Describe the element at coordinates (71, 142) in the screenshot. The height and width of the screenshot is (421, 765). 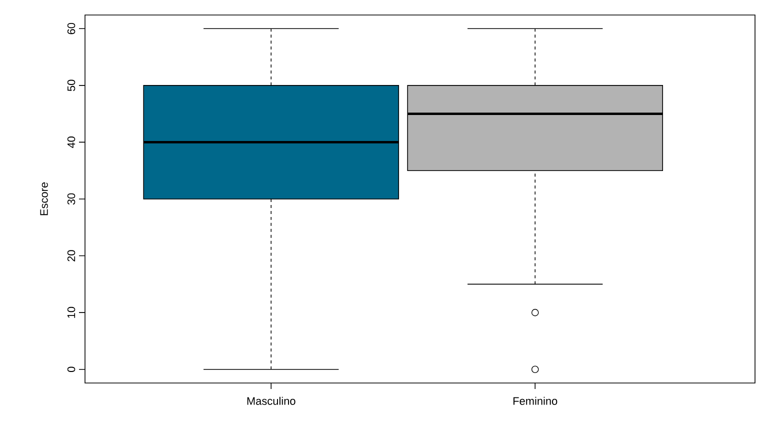
I see `y-tick-label: 40` at that location.